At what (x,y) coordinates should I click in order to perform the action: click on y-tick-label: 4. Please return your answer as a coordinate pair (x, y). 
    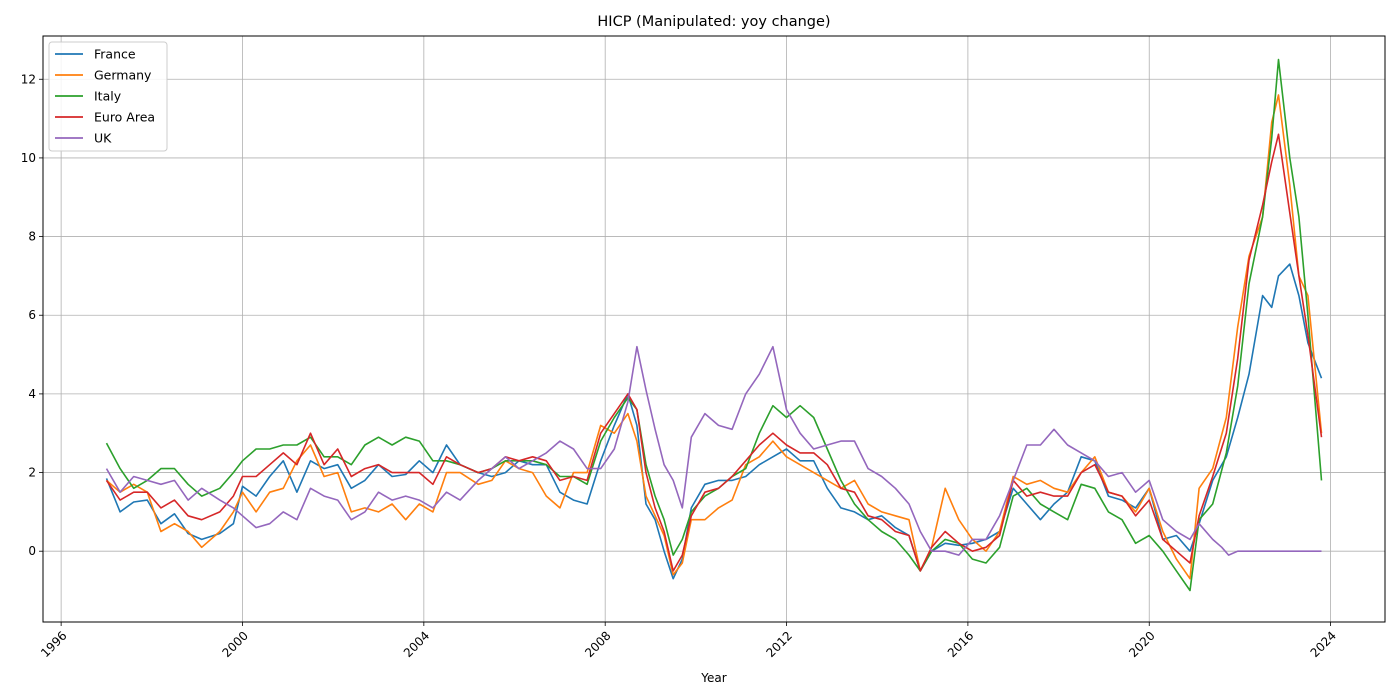
    Looking at the image, I should click on (32, 394).